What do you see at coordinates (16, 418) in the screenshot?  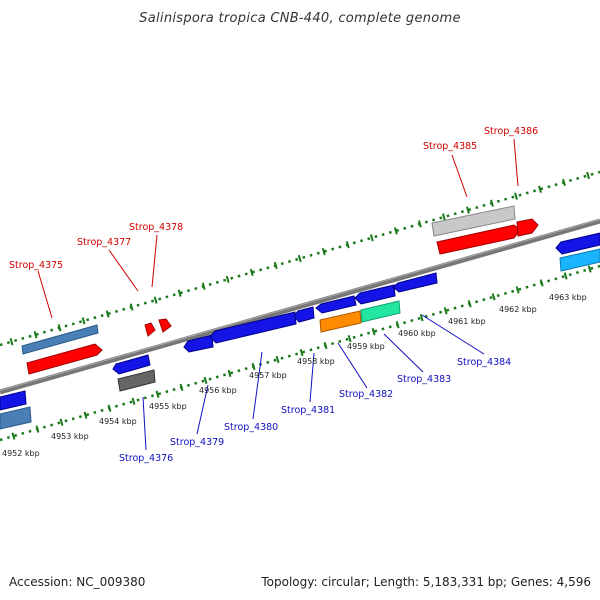 I see `gene-left-edge-b` at bounding box center [16, 418].